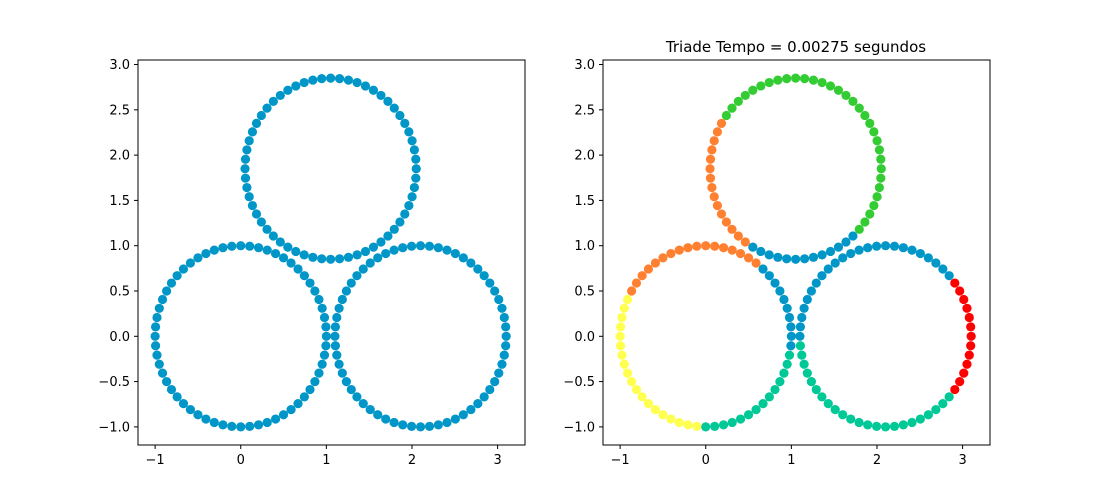  Describe the element at coordinates (584, 337) in the screenshot. I see `right-y-tick-label: 0.0` at that location.